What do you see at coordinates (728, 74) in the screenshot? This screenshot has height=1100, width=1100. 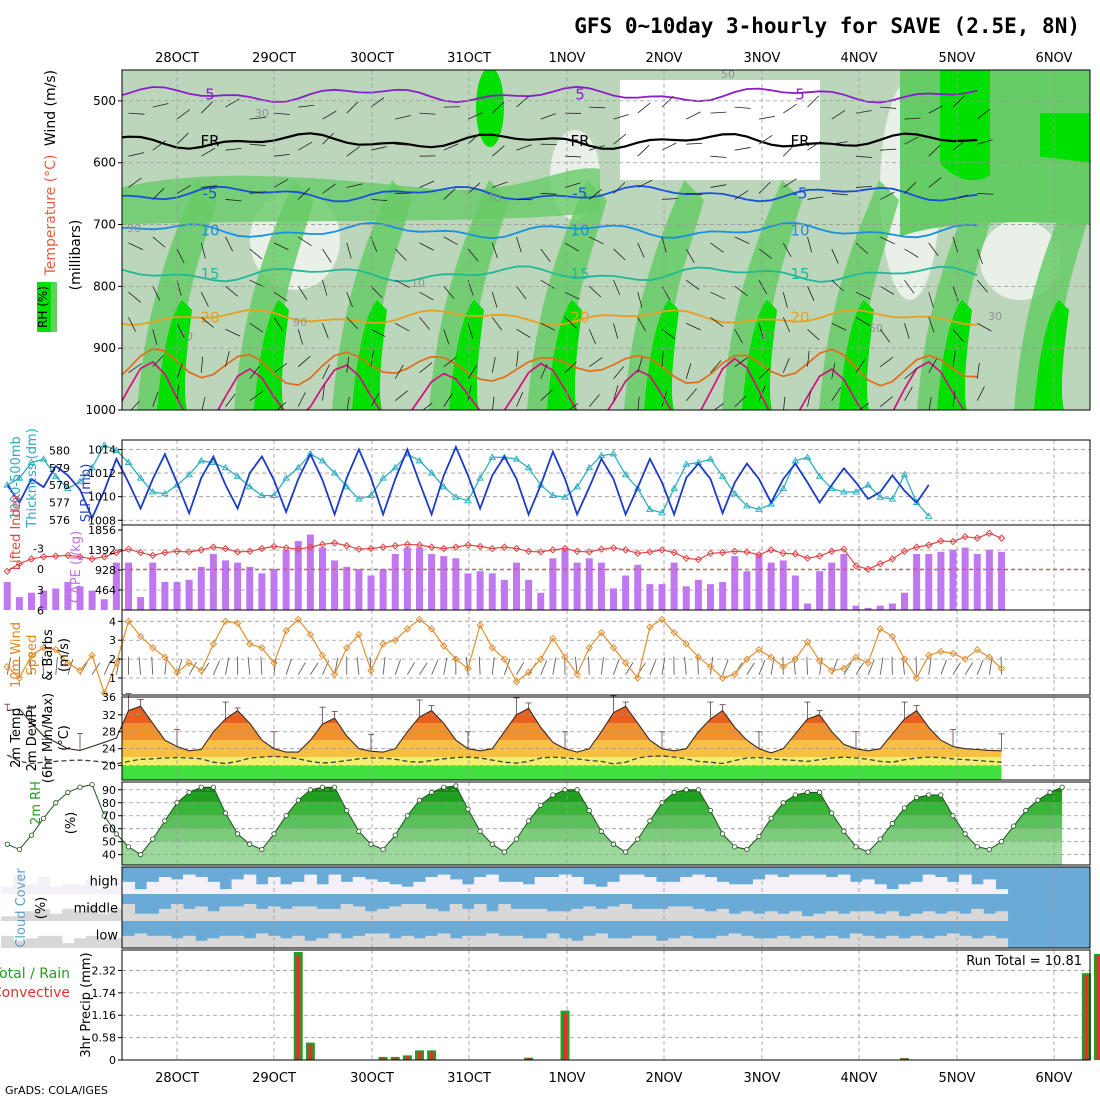 I see `rh-contour-label: 50` at bounding box center [728, 74].